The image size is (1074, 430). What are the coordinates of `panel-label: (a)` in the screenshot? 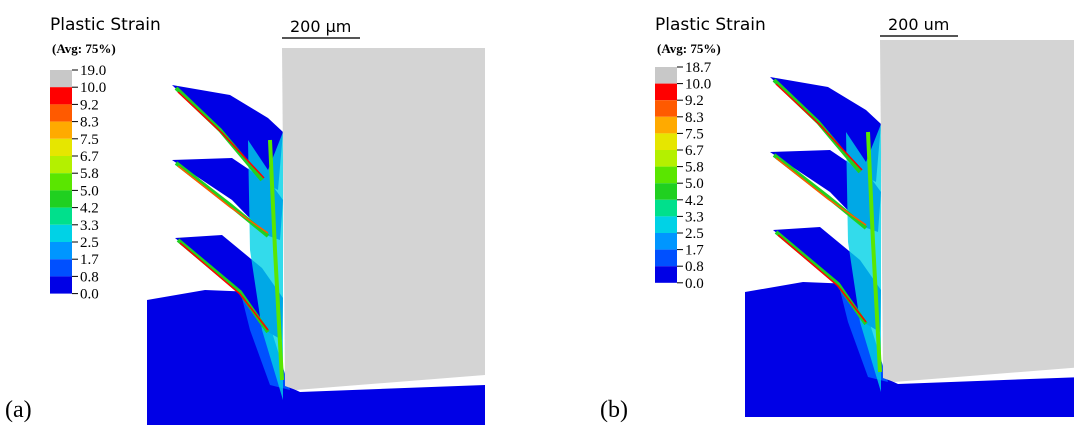 It's located at (18, 410).